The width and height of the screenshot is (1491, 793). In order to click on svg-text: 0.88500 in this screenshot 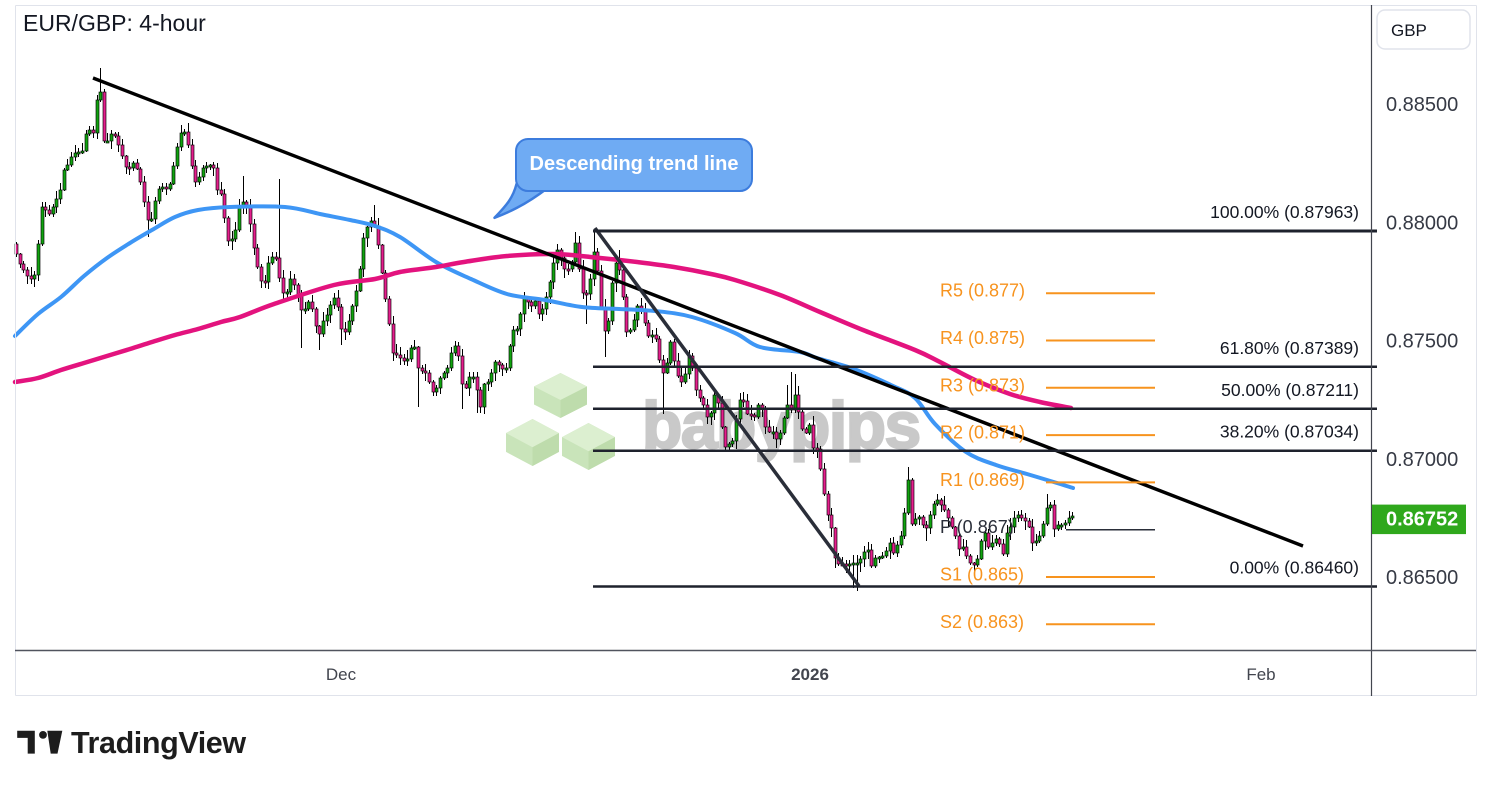, I will do `click(1422, 105)`.